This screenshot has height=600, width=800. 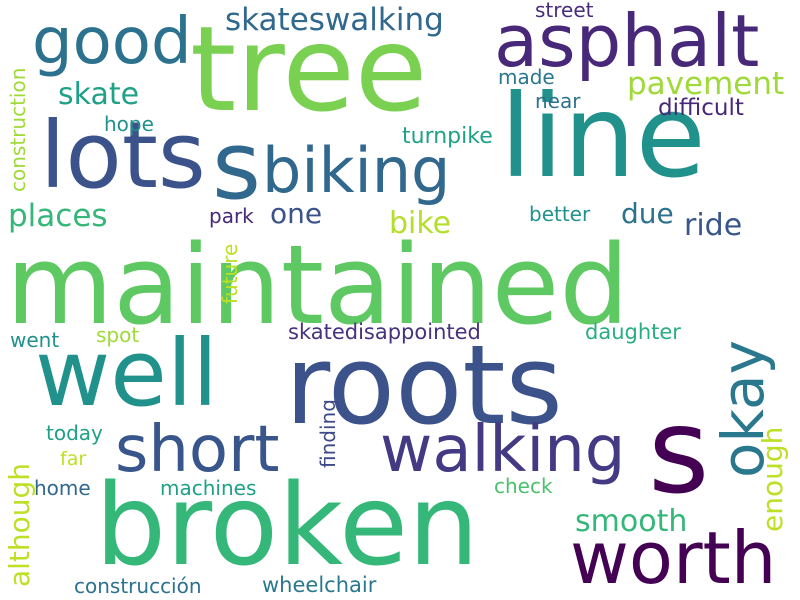 I want to click on word-street: street, so click(x=564, y=11).